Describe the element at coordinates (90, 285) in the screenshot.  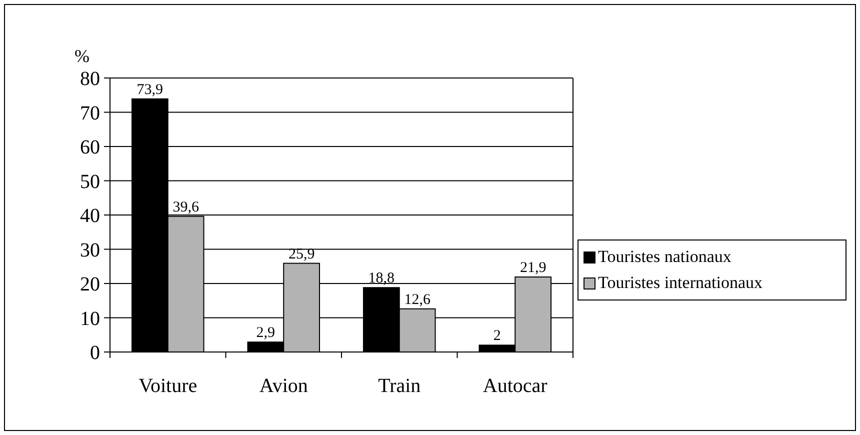
I see `y-tick-label: 20` at that location.